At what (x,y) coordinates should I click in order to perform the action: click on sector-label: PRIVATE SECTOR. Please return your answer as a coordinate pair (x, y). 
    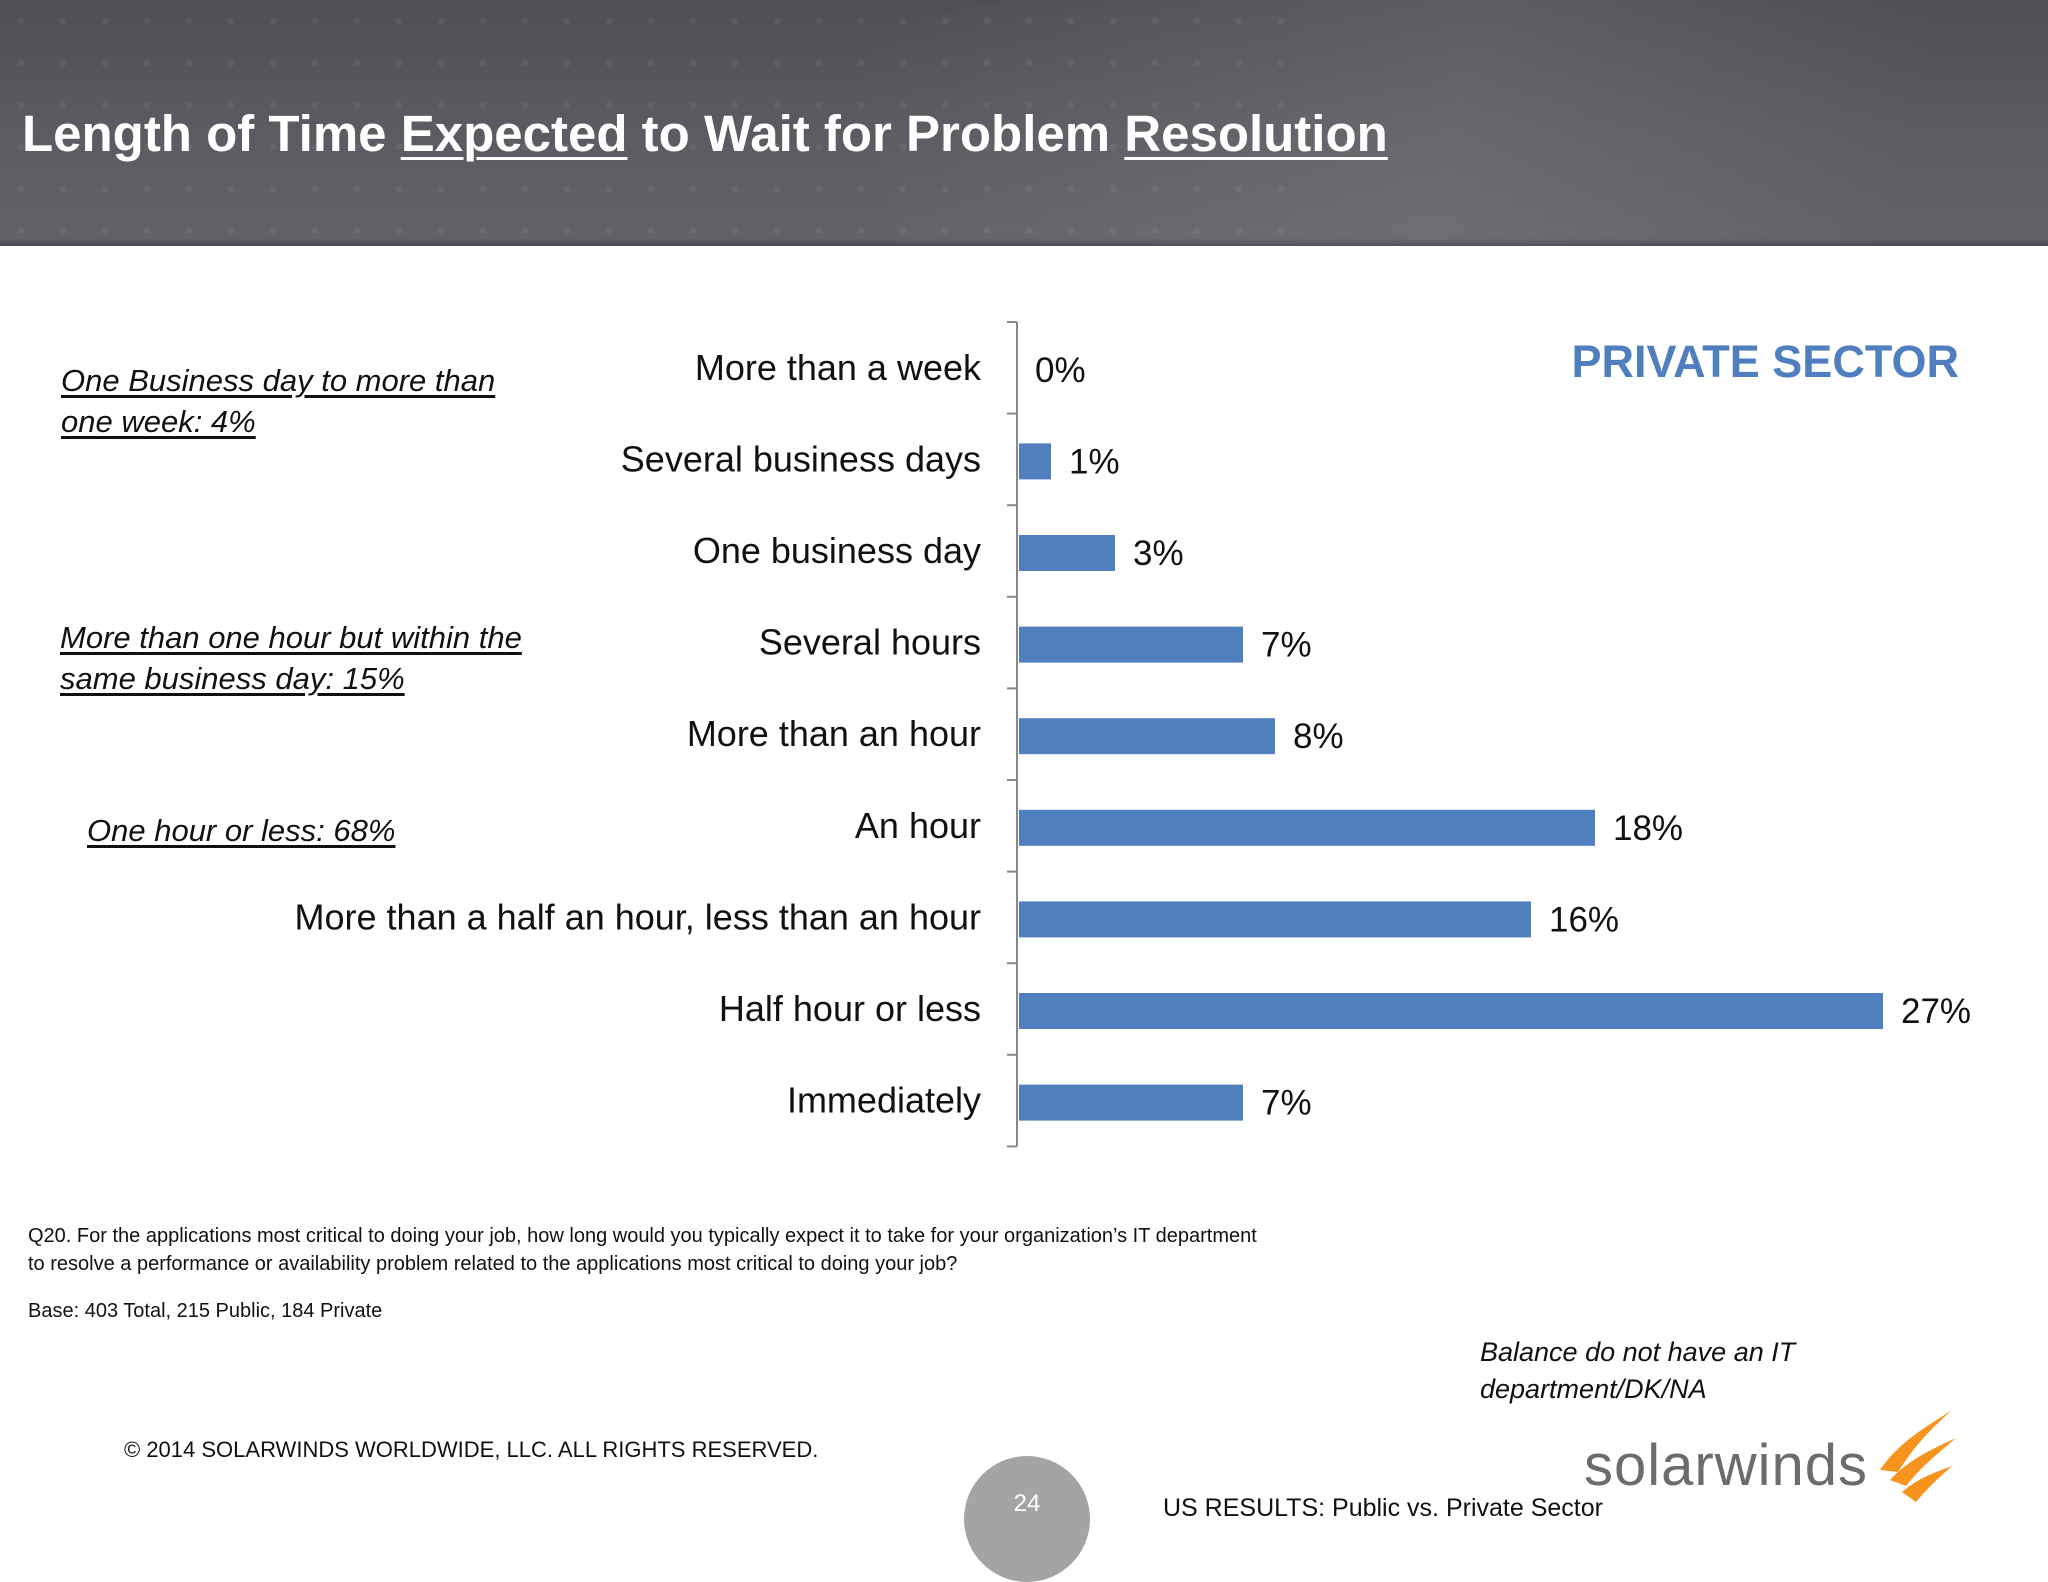
    Looking at the image, I should click on (1765, 361).